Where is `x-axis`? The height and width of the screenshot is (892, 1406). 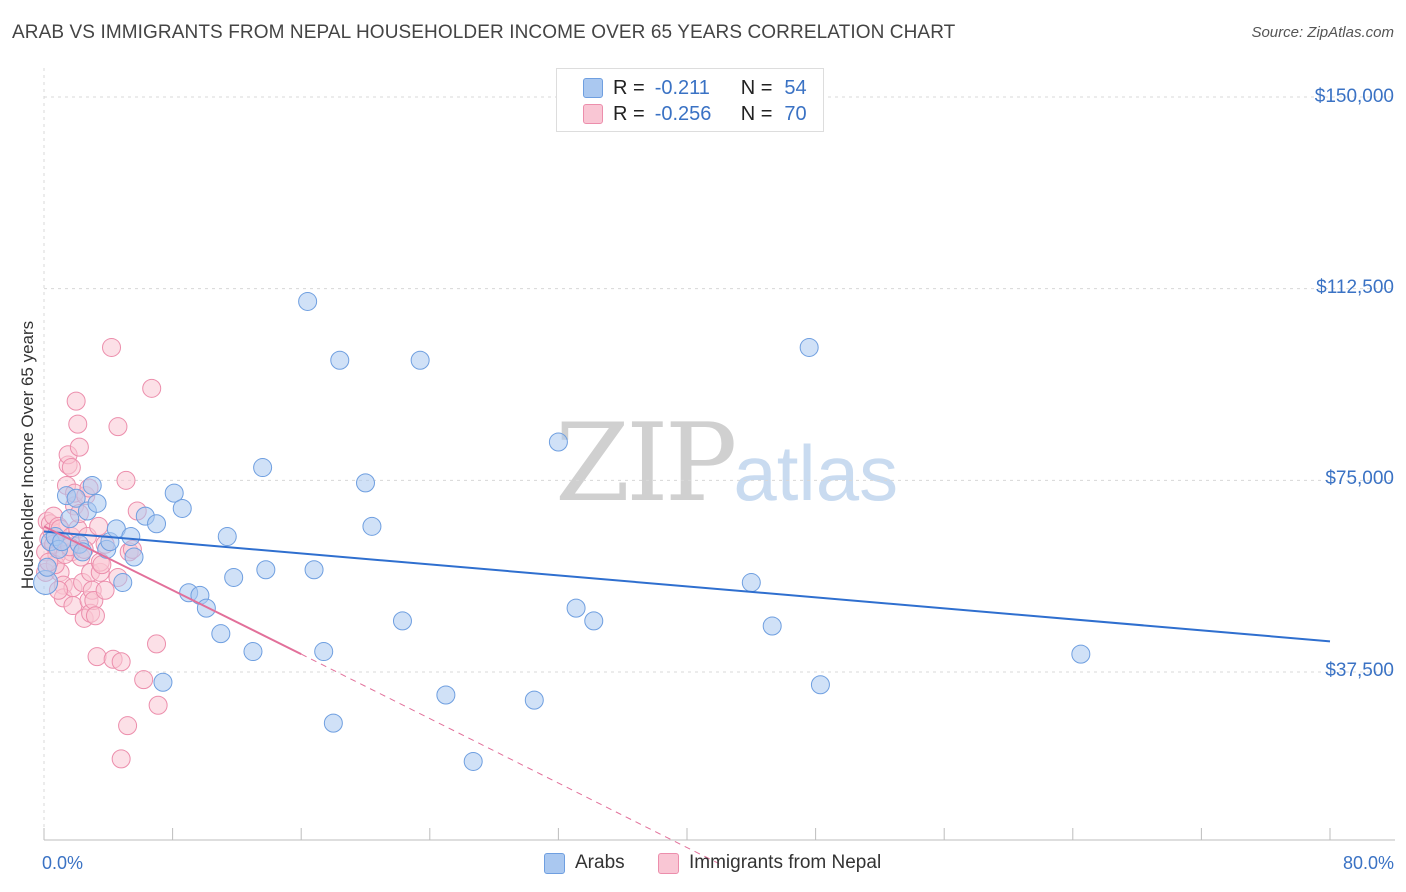 x-axis is located at coordinates (719, 834).